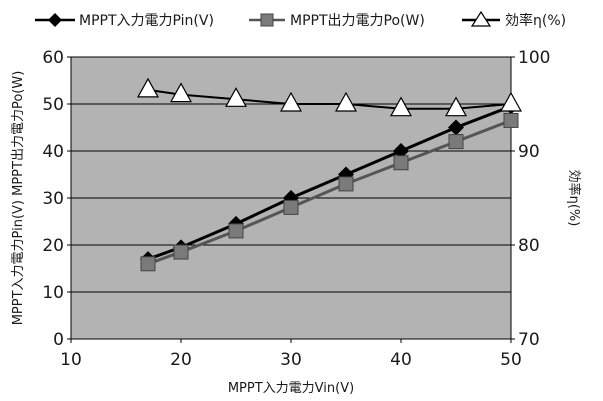 This screenshot has height=401, width=603. Describe the element at coordinates (534, 58) in the screenshot. I see `y-right-tick-label-100: 100` at that location.